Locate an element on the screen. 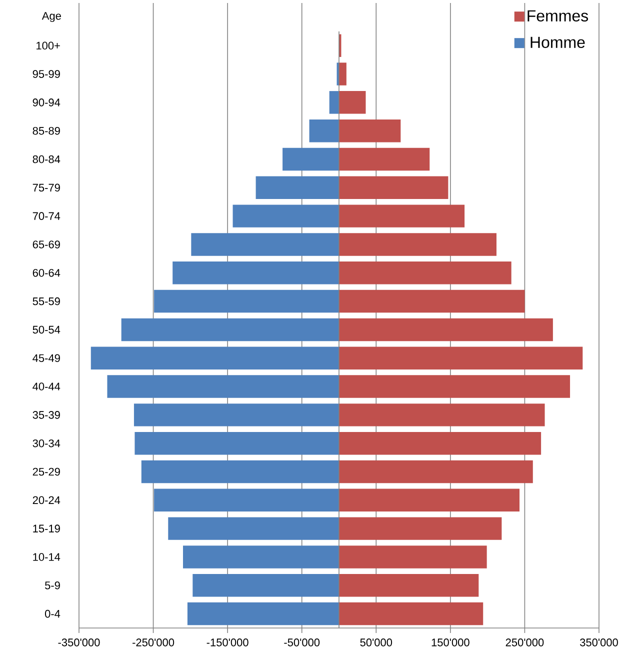  x-tick-label: 250'000 is located at coordinates (525, 642).